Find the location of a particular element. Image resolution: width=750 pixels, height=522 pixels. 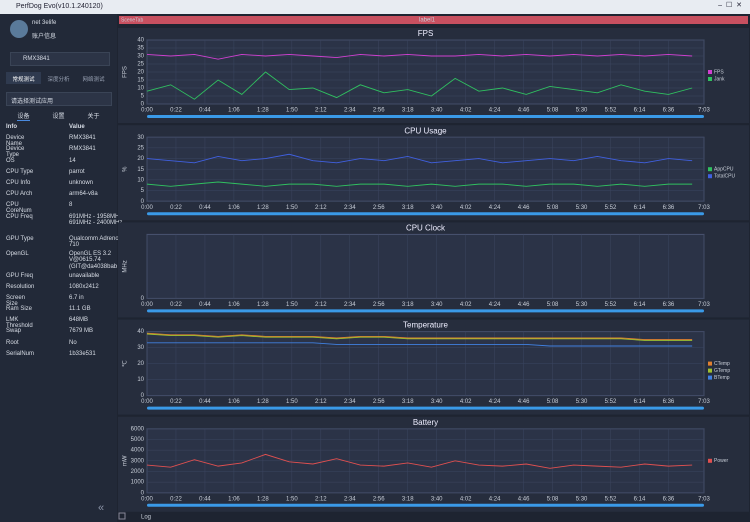

device-select: RMX3841 is located at coordinates (60, 59).